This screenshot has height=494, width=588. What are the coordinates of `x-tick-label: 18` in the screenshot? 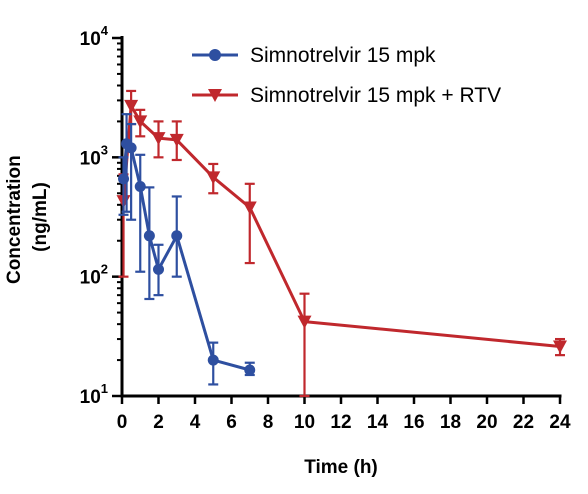 It's located at (450, 422).